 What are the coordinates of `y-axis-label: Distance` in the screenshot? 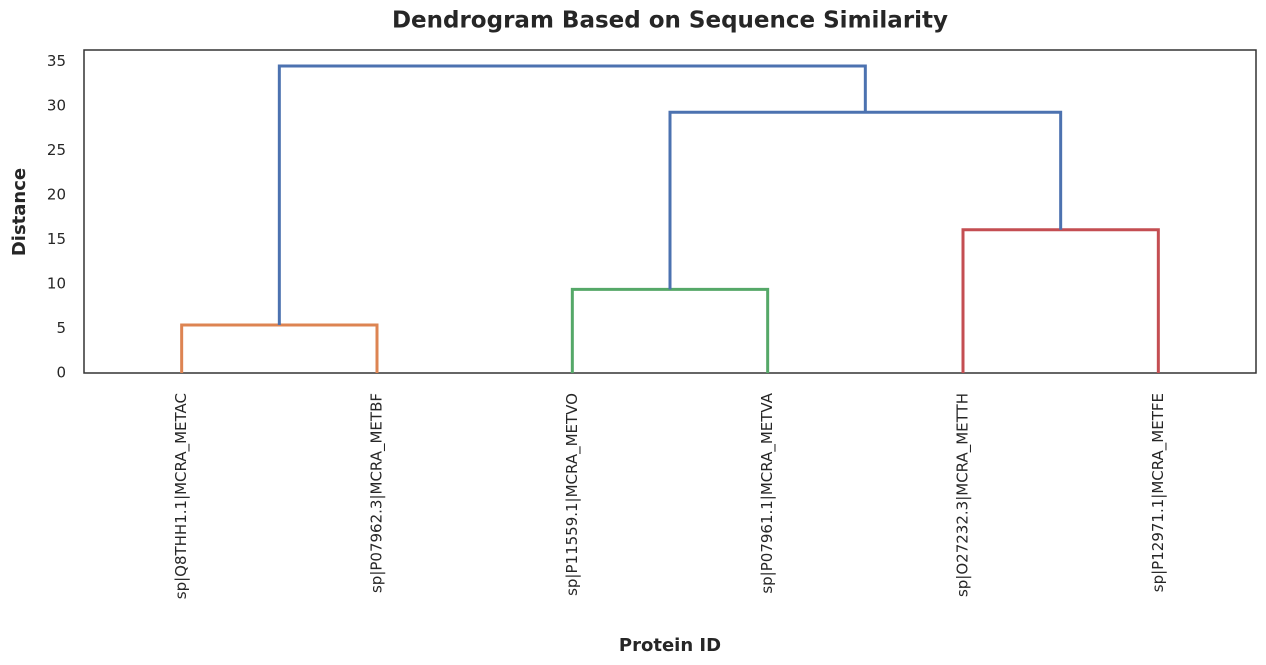 It's located at (19, 212).